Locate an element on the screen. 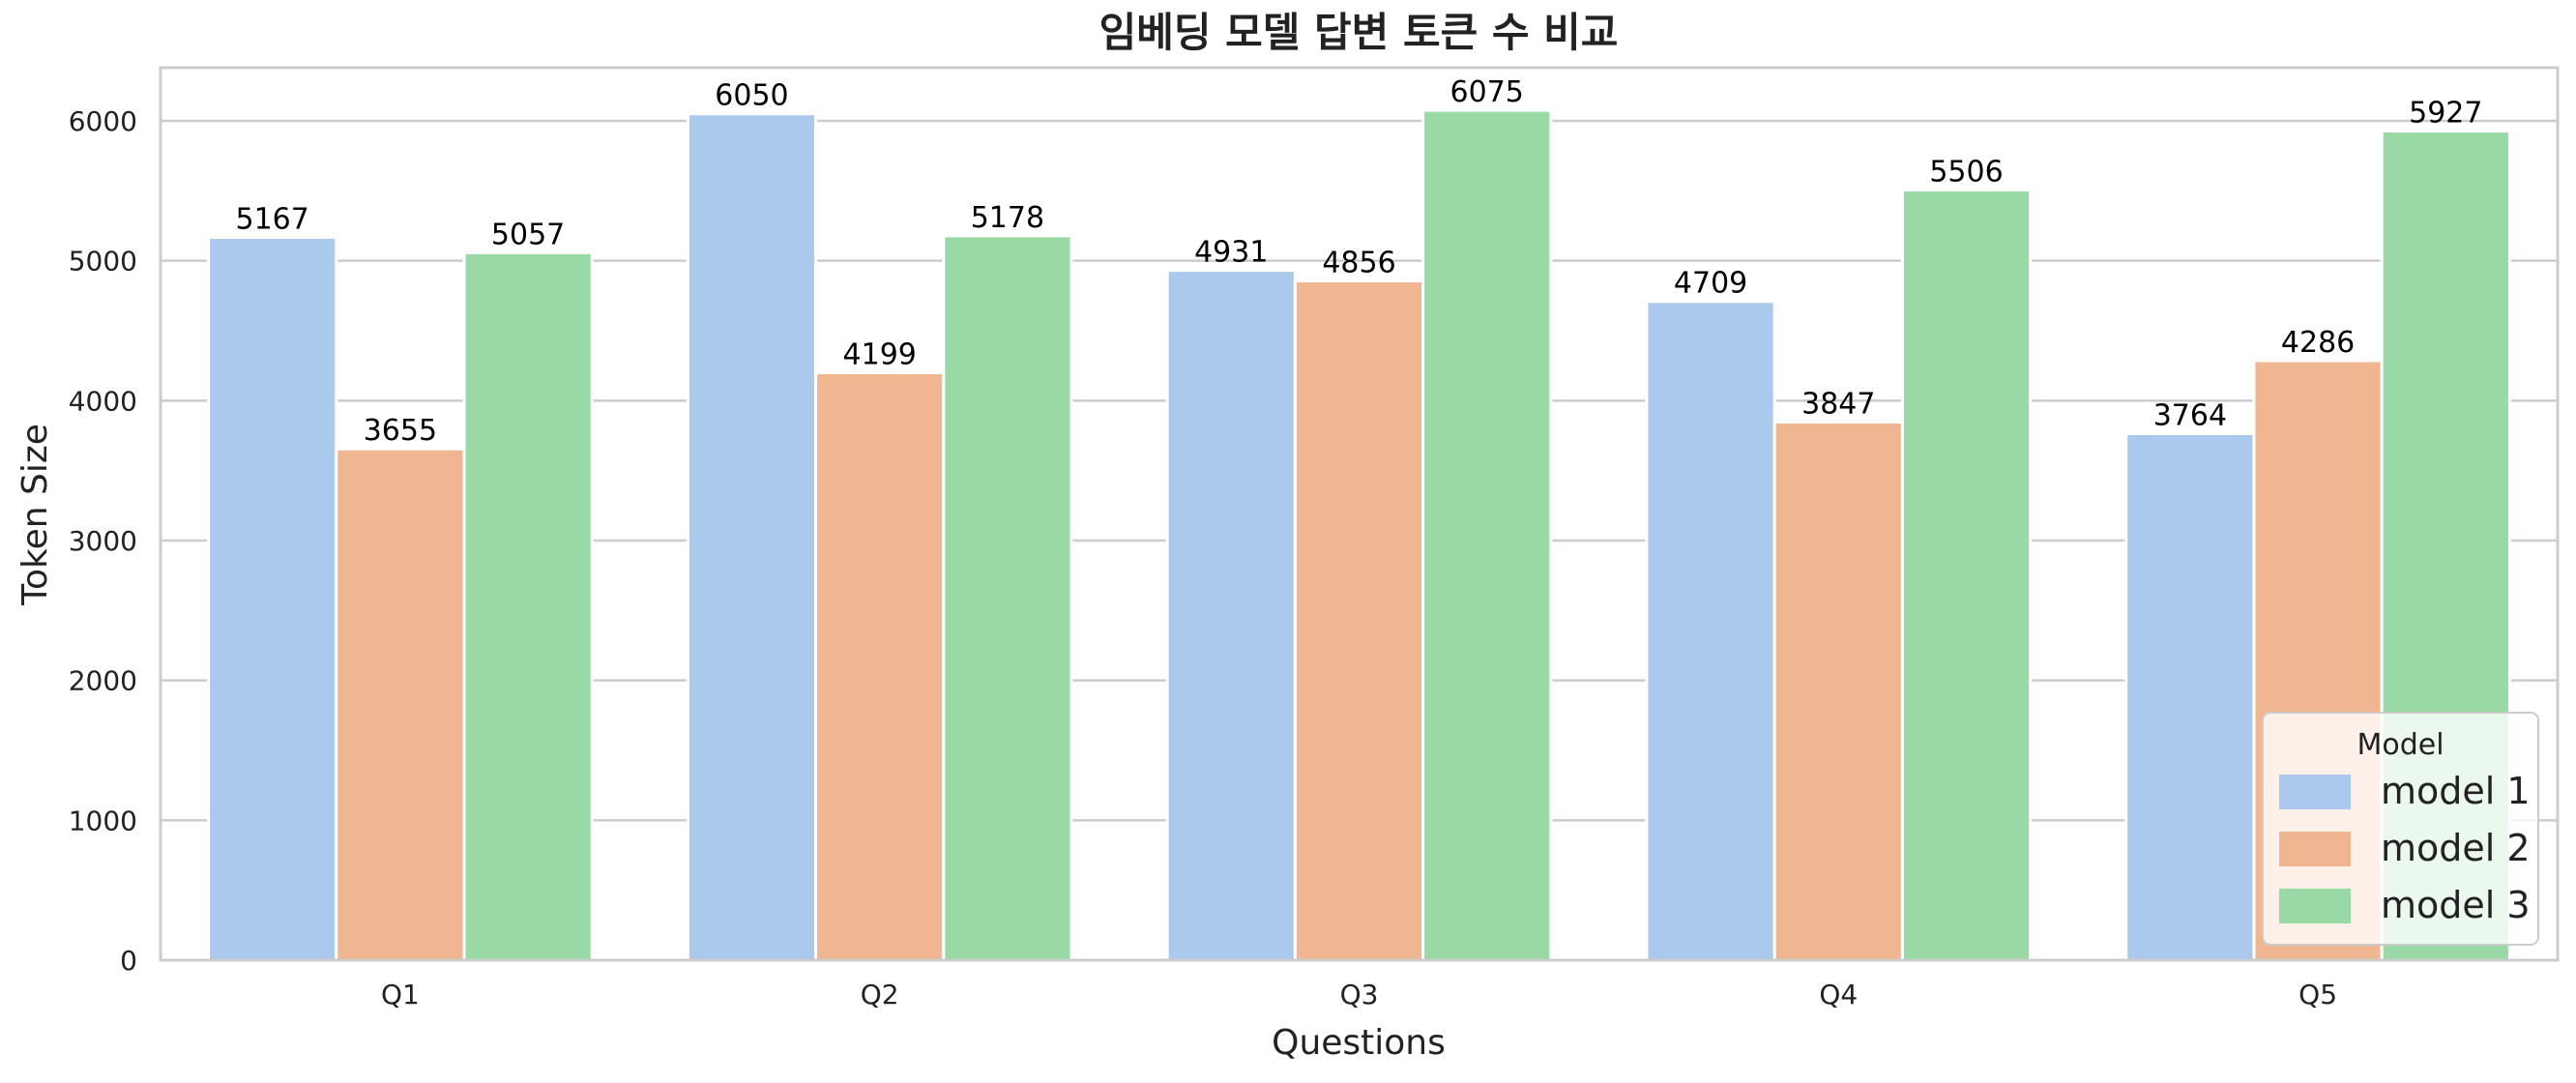 Image resolution: width=2576 pixels, height=1083 pixels. chart-title: 임베딩 모델 답변 토큰 수 비교 is located at coordinates (1359, 32).